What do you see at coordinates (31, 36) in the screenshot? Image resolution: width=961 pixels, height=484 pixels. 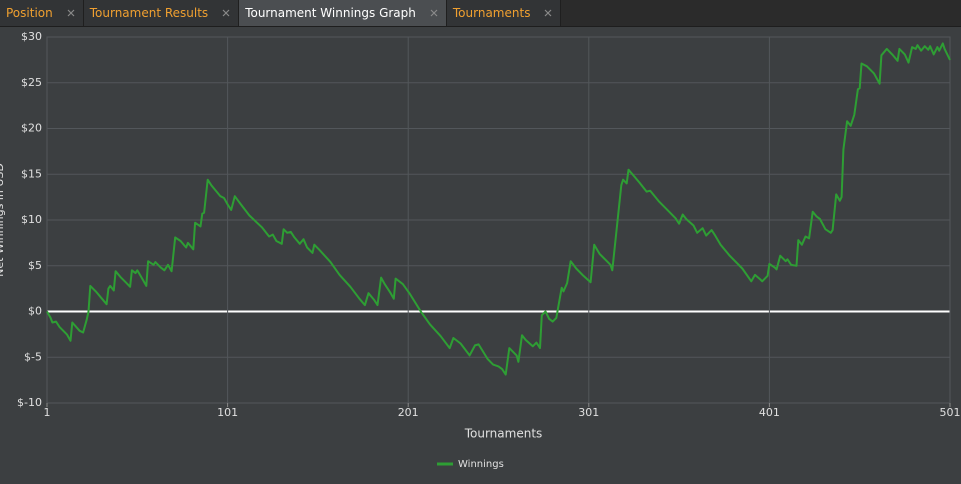 I see `y-tick-label: $30` at bounding box center [31, 36].